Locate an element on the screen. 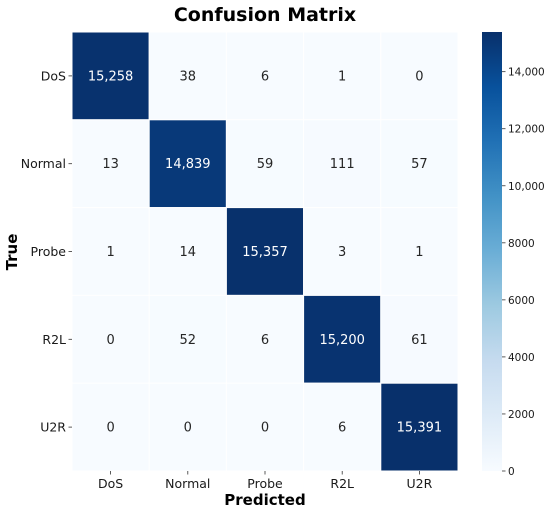  chart-title: Confusion Matrix is located at coordinates (265, 15).